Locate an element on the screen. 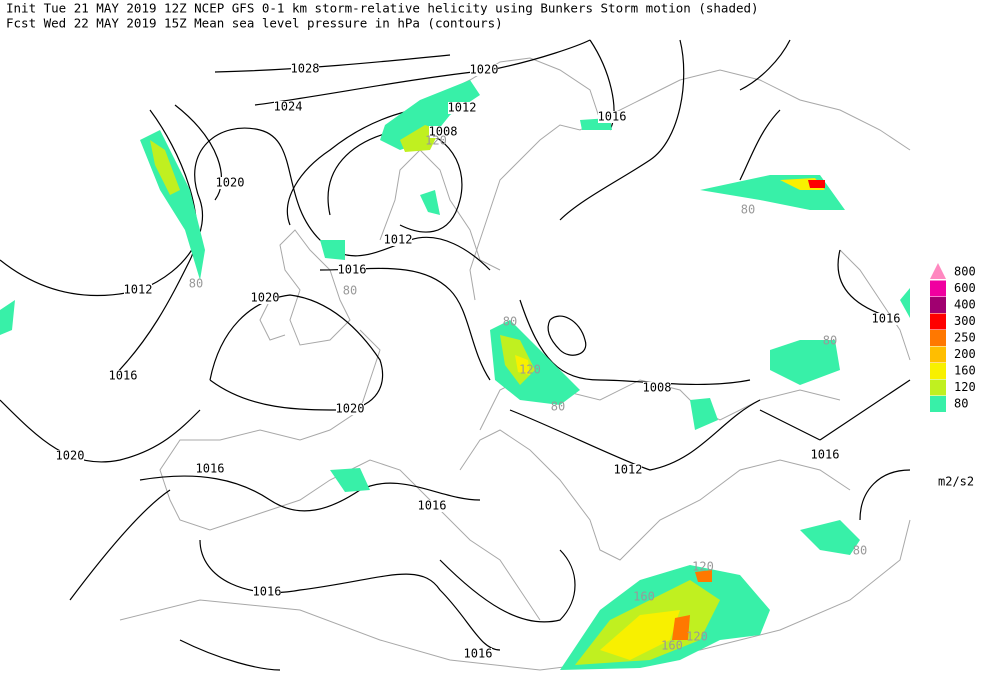 This screenshot has width=1000, height=680. legend-label: 600 is located at coordinates (965, 288).